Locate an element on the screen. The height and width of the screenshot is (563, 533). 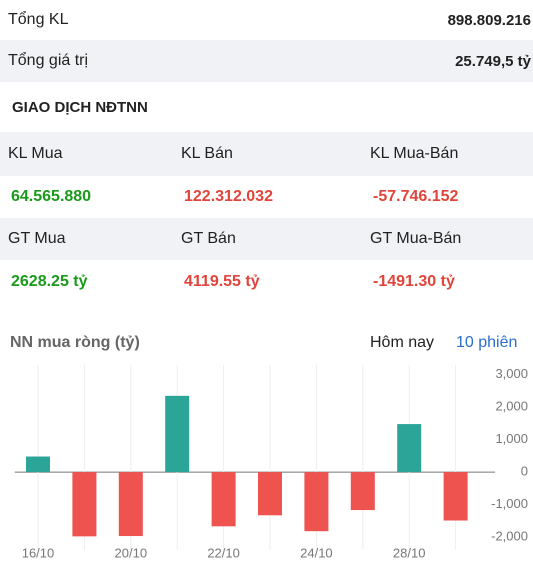
y-tick-label: 3,000 is located at coordinates (511, 373).